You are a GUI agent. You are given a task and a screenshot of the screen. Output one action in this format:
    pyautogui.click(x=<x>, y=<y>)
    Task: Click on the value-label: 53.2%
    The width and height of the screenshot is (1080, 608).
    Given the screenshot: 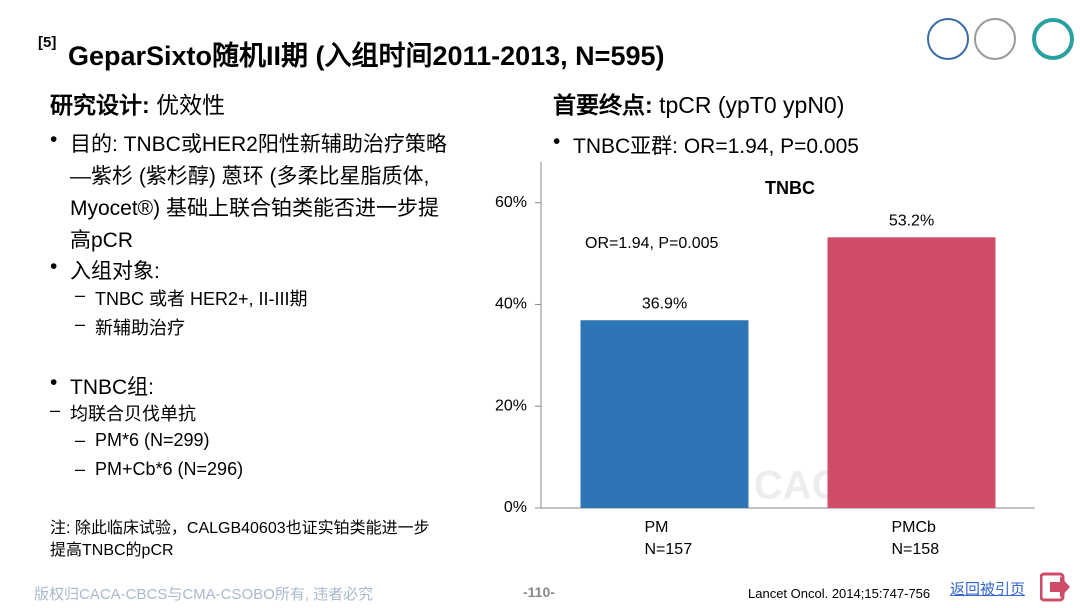 What is the action you would take?
    pyautogui.click(x=911, y=221)
    